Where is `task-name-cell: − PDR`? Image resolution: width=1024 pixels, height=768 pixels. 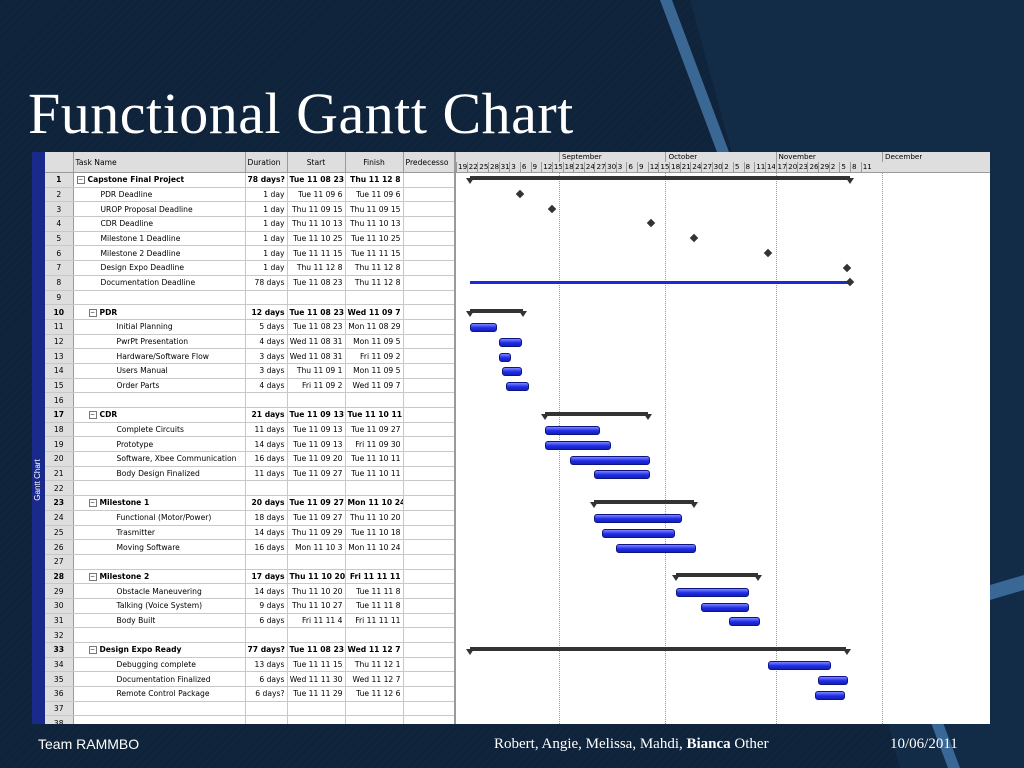 task-name-cell: − PDR is located at coordinates (159, 312).